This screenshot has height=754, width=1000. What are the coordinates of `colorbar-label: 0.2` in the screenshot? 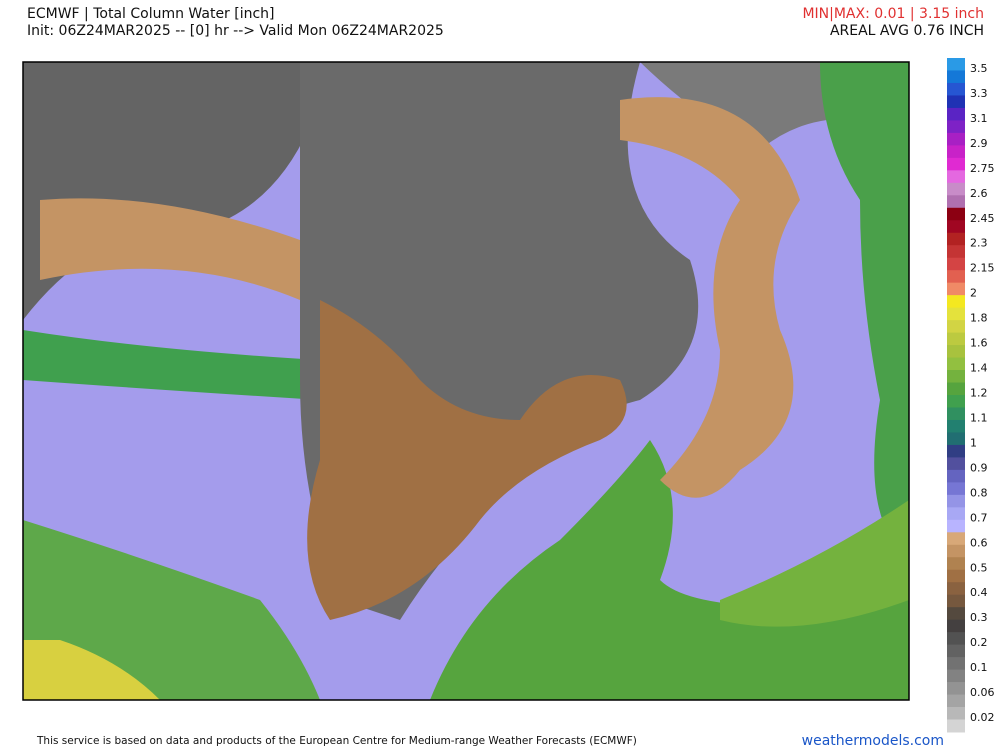 It's located at (979, 642).